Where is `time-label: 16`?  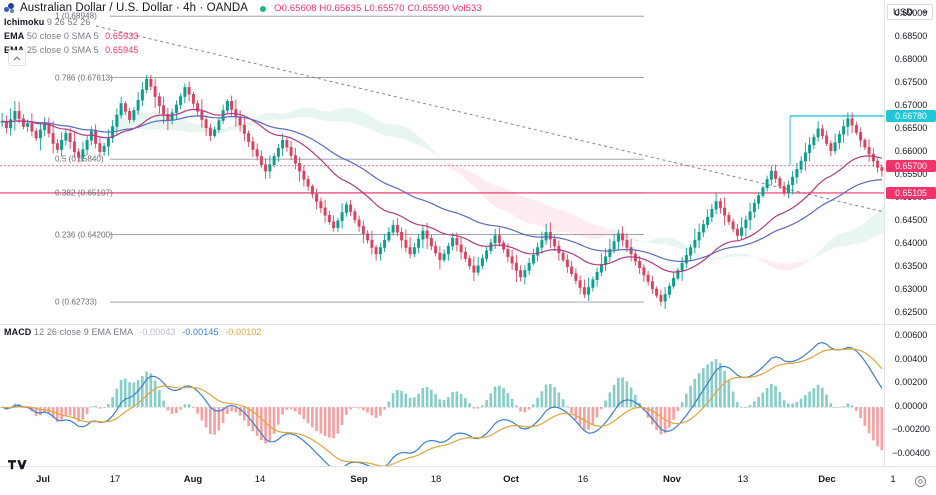
time-label: 16 is located at coordinates (583, 479).